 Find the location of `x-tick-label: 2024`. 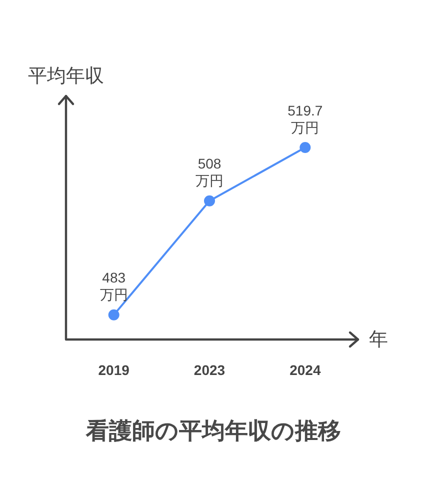

x-tick-label: 2024 is located at coordinates (305, 370).